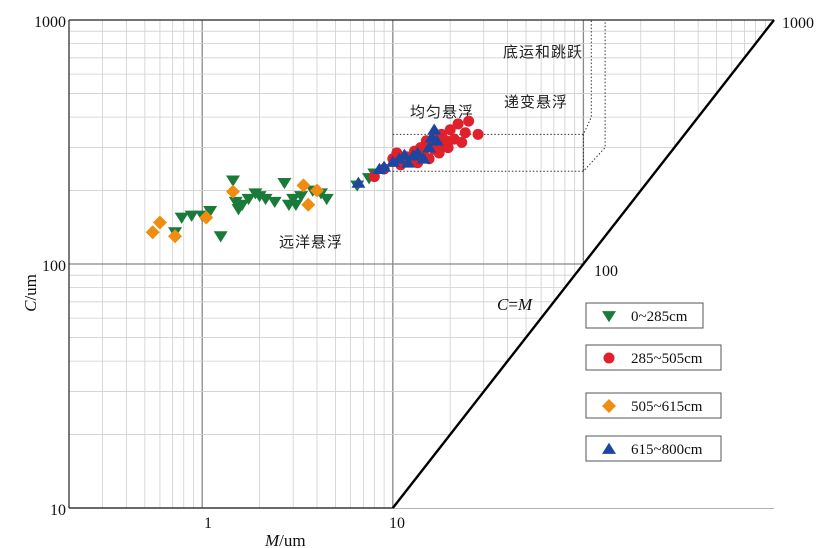  Describe the element at coordinates (58, 510) in the screenshot. I see `y-tick-label-10: 10` at that location.